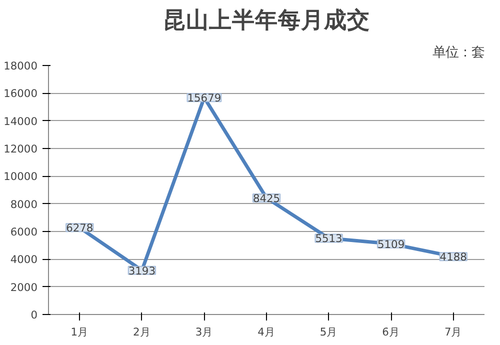 Image resolution: width=500 pixels, height=345 pixels. I want to click on chart-title: 昆山上半年每月成交, so click(266, 20).